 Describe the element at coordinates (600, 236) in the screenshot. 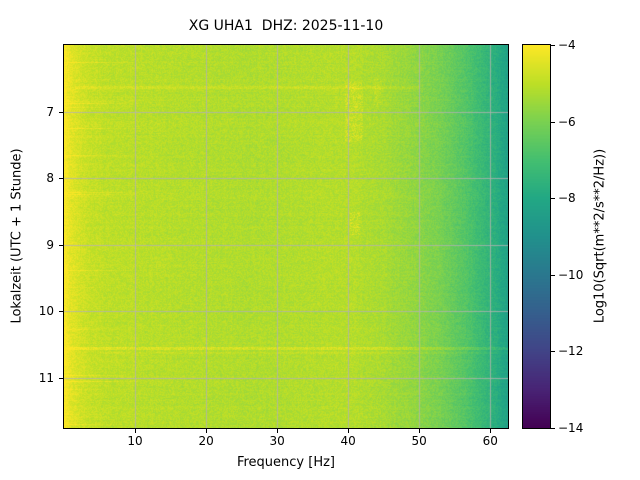

I see `colorbar-label: Log10(Sqrt(m**2/s**2/Hz))` at that location.